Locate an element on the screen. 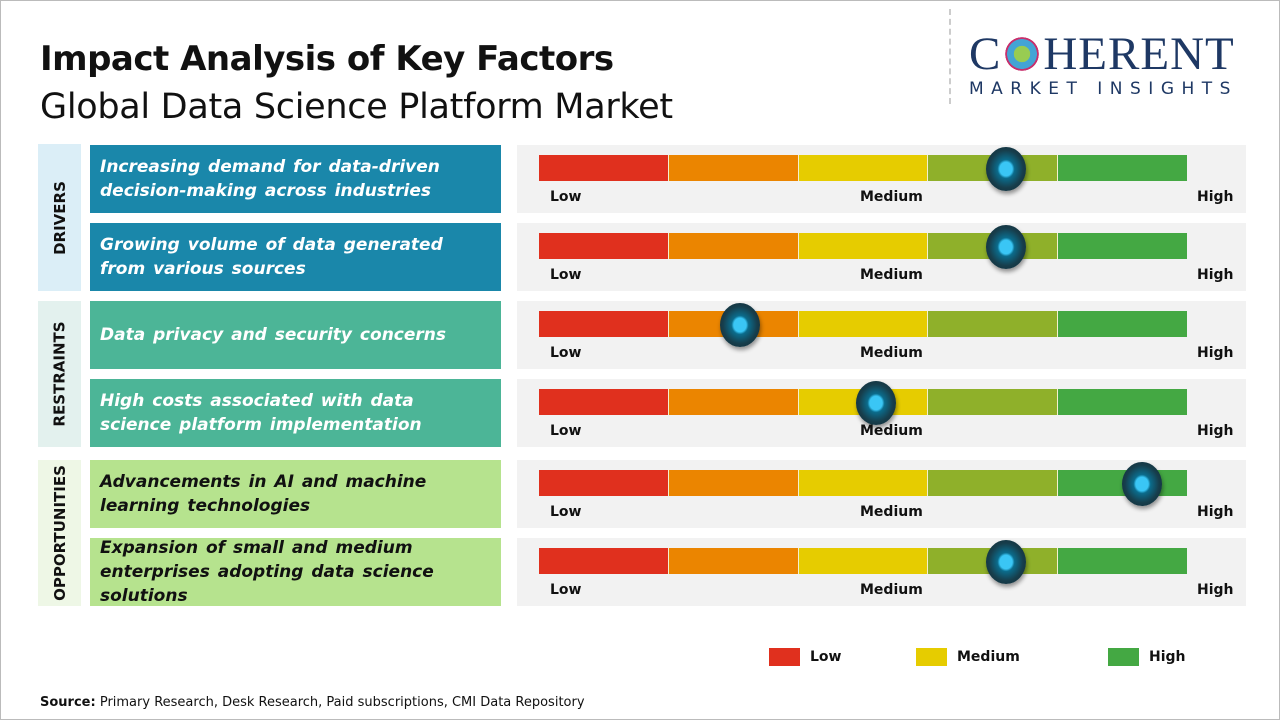 This screenshot has width=1280, height=720. globe-icon is located at coordinates (1022, 54).